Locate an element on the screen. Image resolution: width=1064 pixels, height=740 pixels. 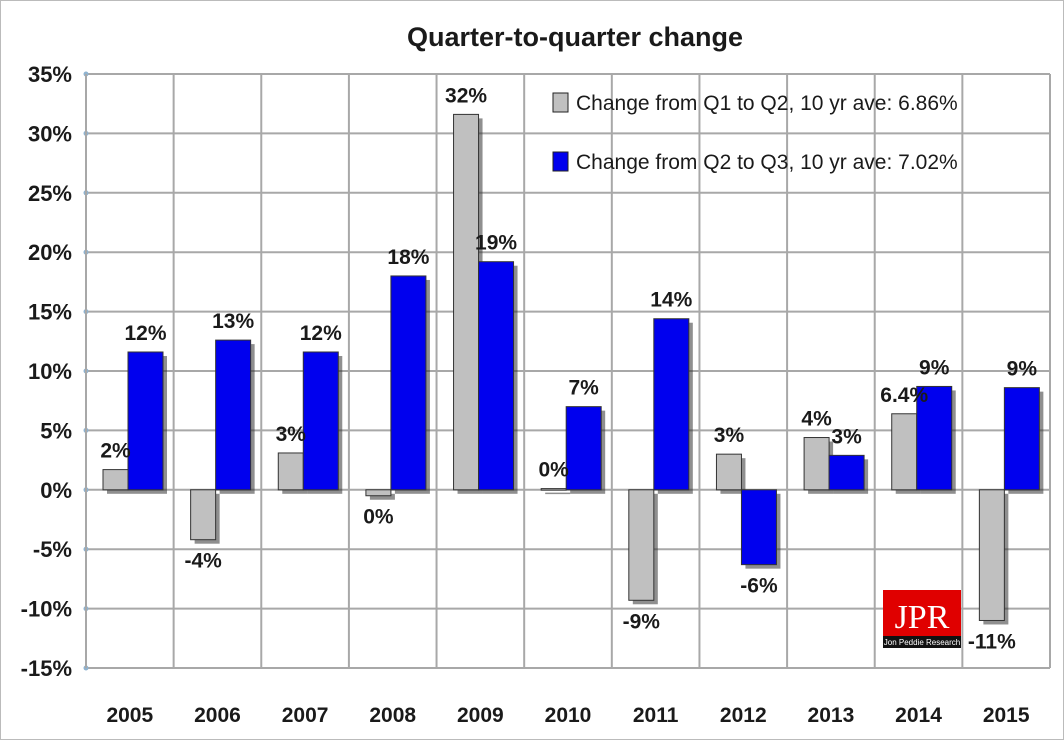
data-label: -11% is located at coordinates (992, 641).